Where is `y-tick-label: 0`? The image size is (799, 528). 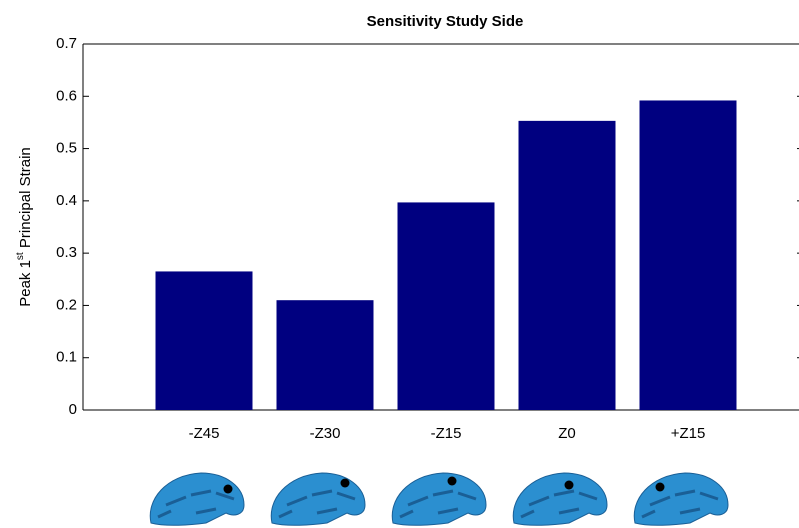 y-tick-label: 0 is located at coordinates (73, 409).